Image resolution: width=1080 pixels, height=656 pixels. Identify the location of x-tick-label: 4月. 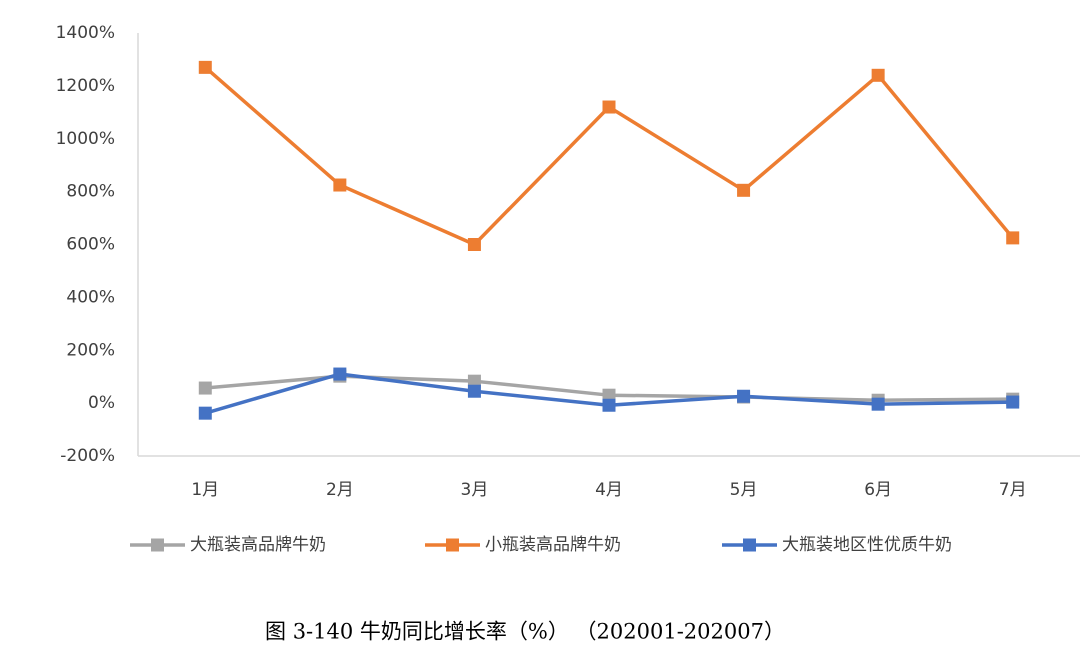
(609, 490).